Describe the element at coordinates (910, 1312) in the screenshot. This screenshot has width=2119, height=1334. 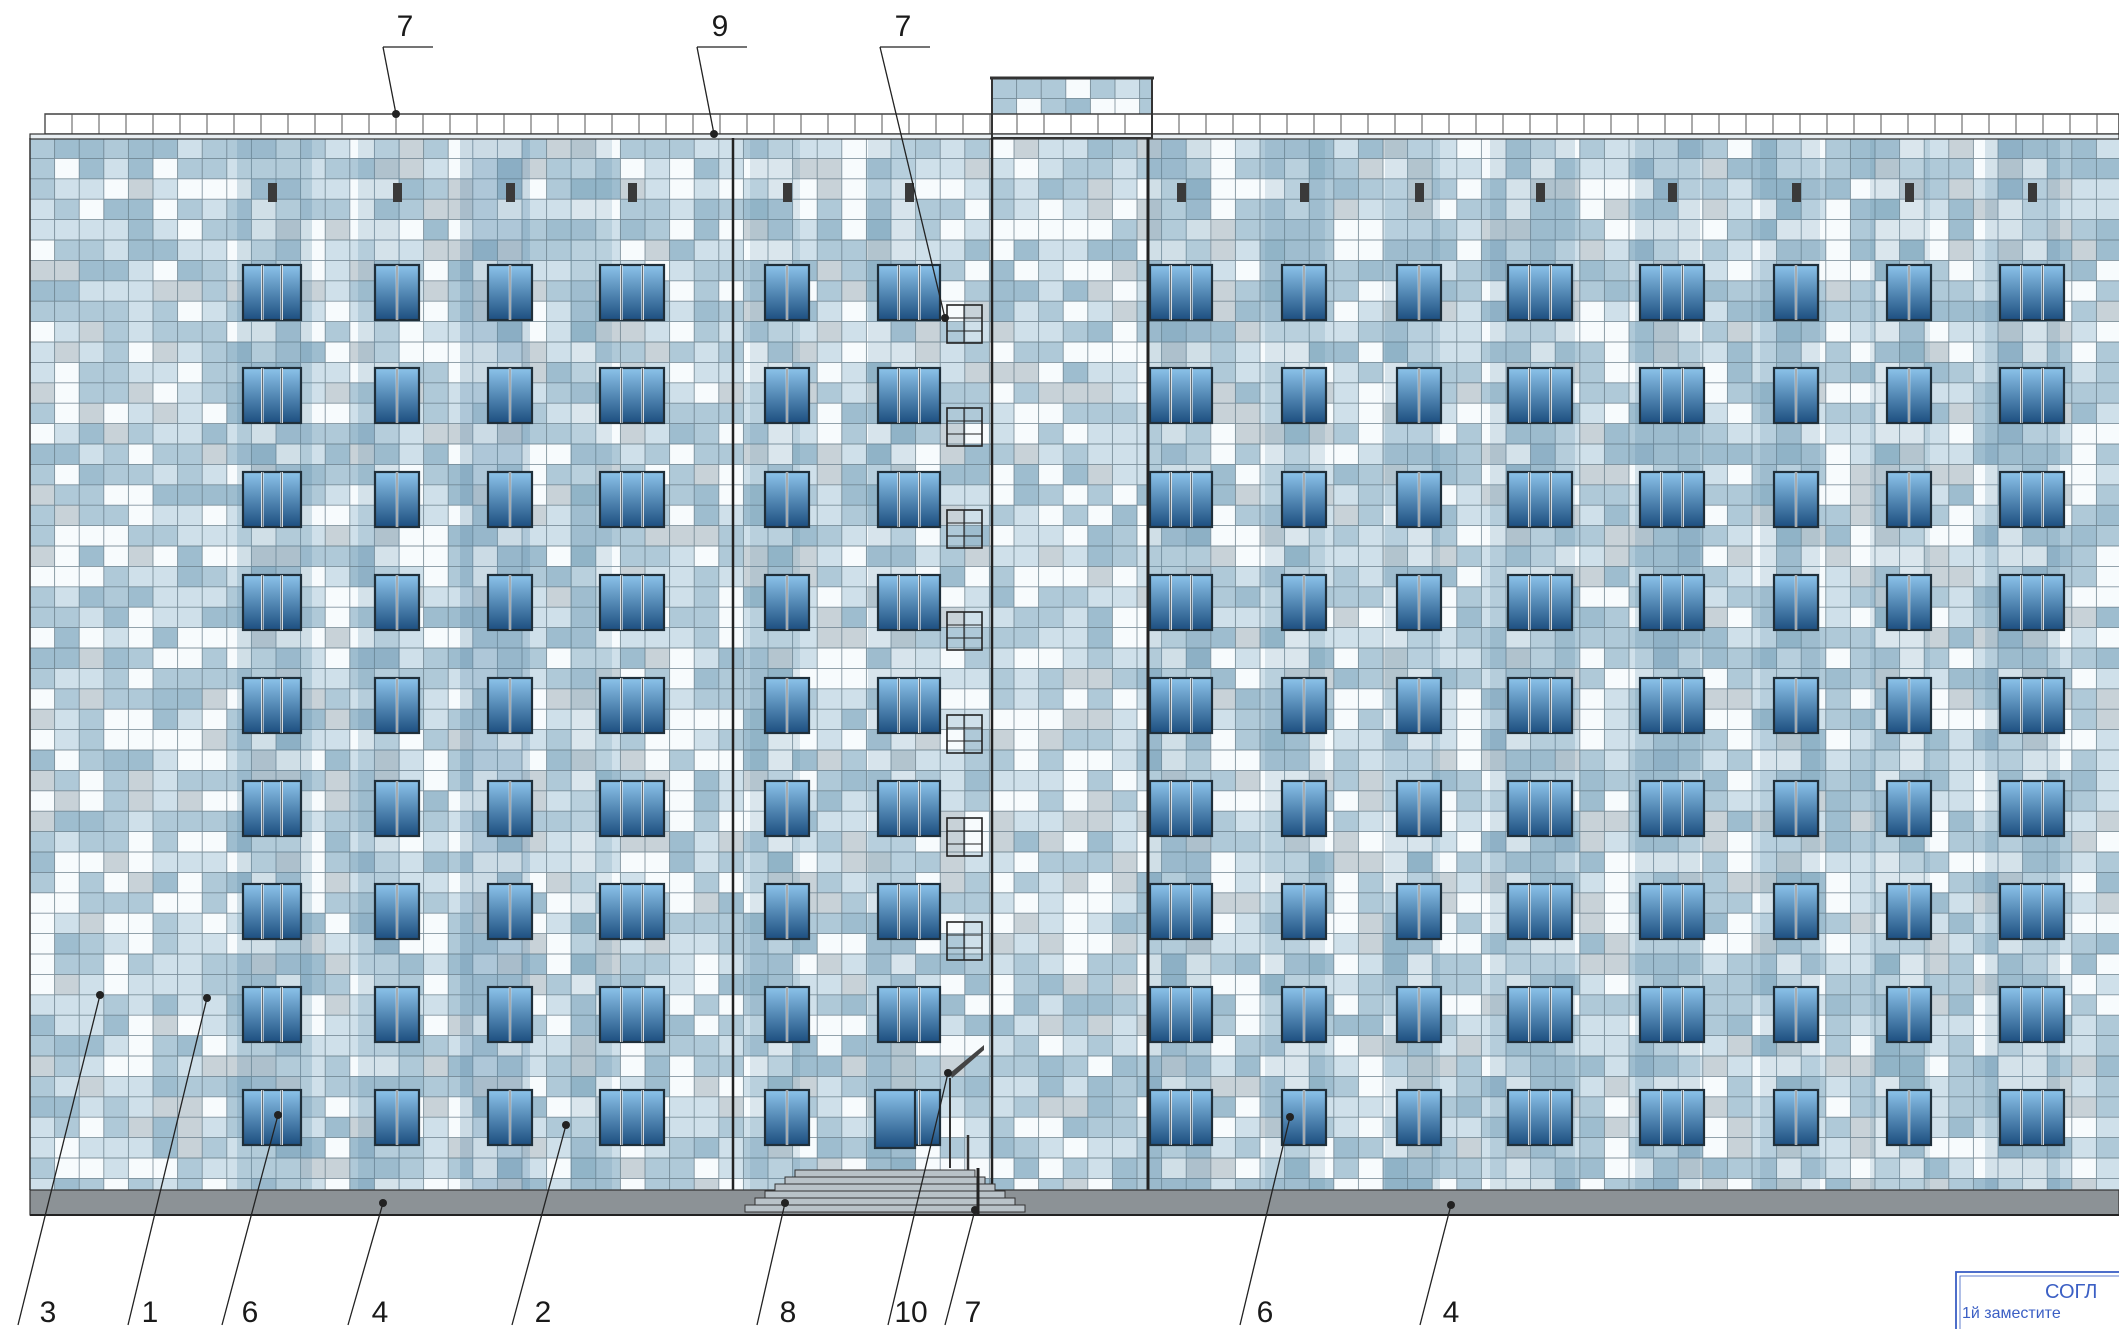
I see `callout-number: 10` at that location.